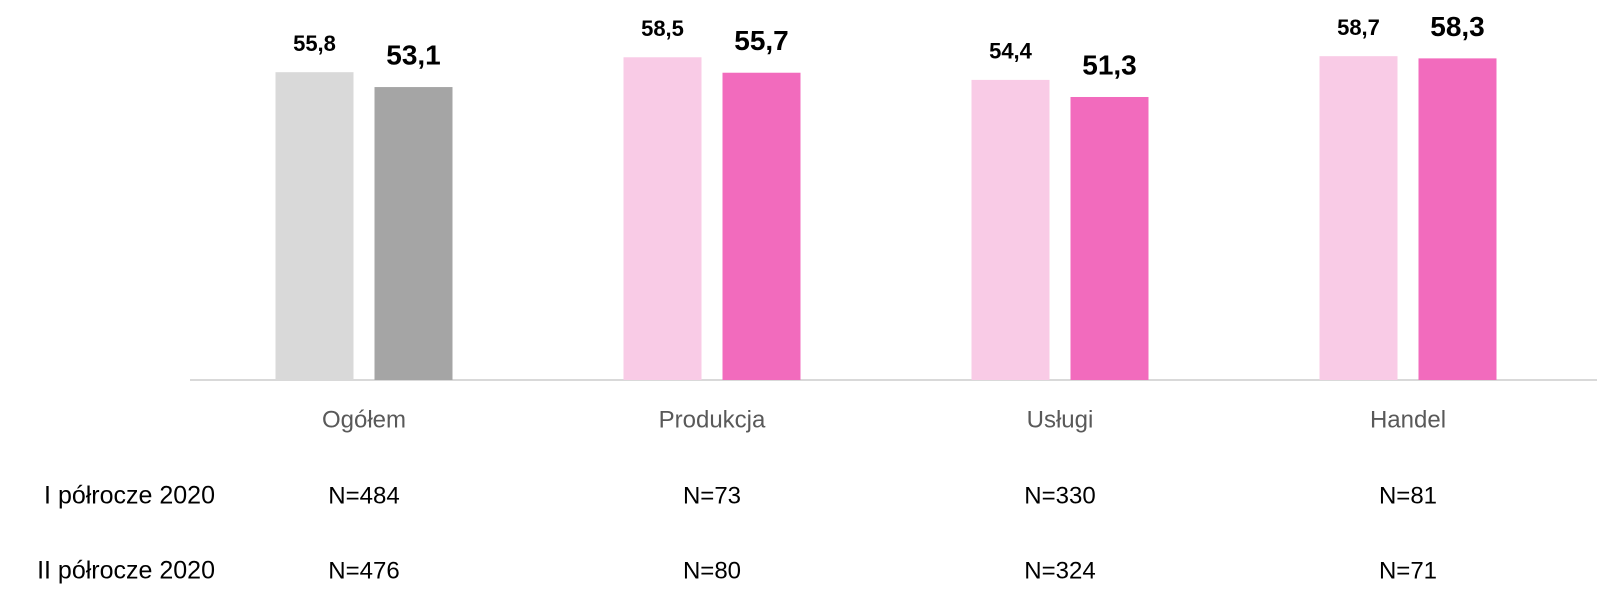 The height and width of the screenshot is (596, 1597). I want to click on value-label: 58,3, so click(1457, 26).